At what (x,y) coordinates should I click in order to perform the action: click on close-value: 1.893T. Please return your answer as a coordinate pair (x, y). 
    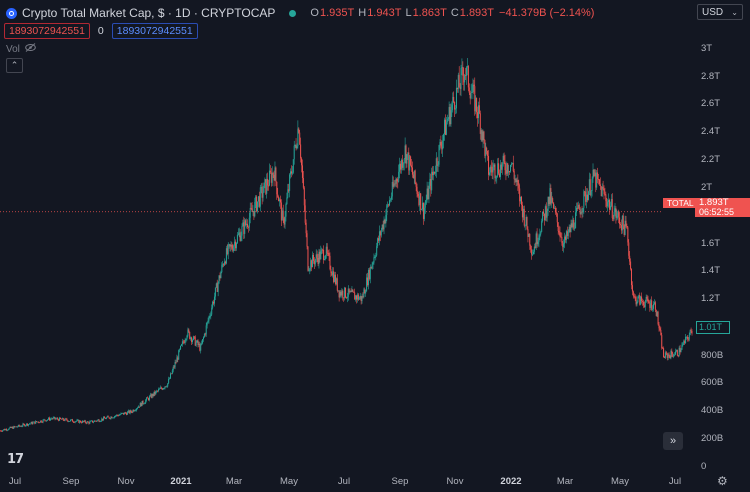
    Looking at the image, I should click on (477, 13).